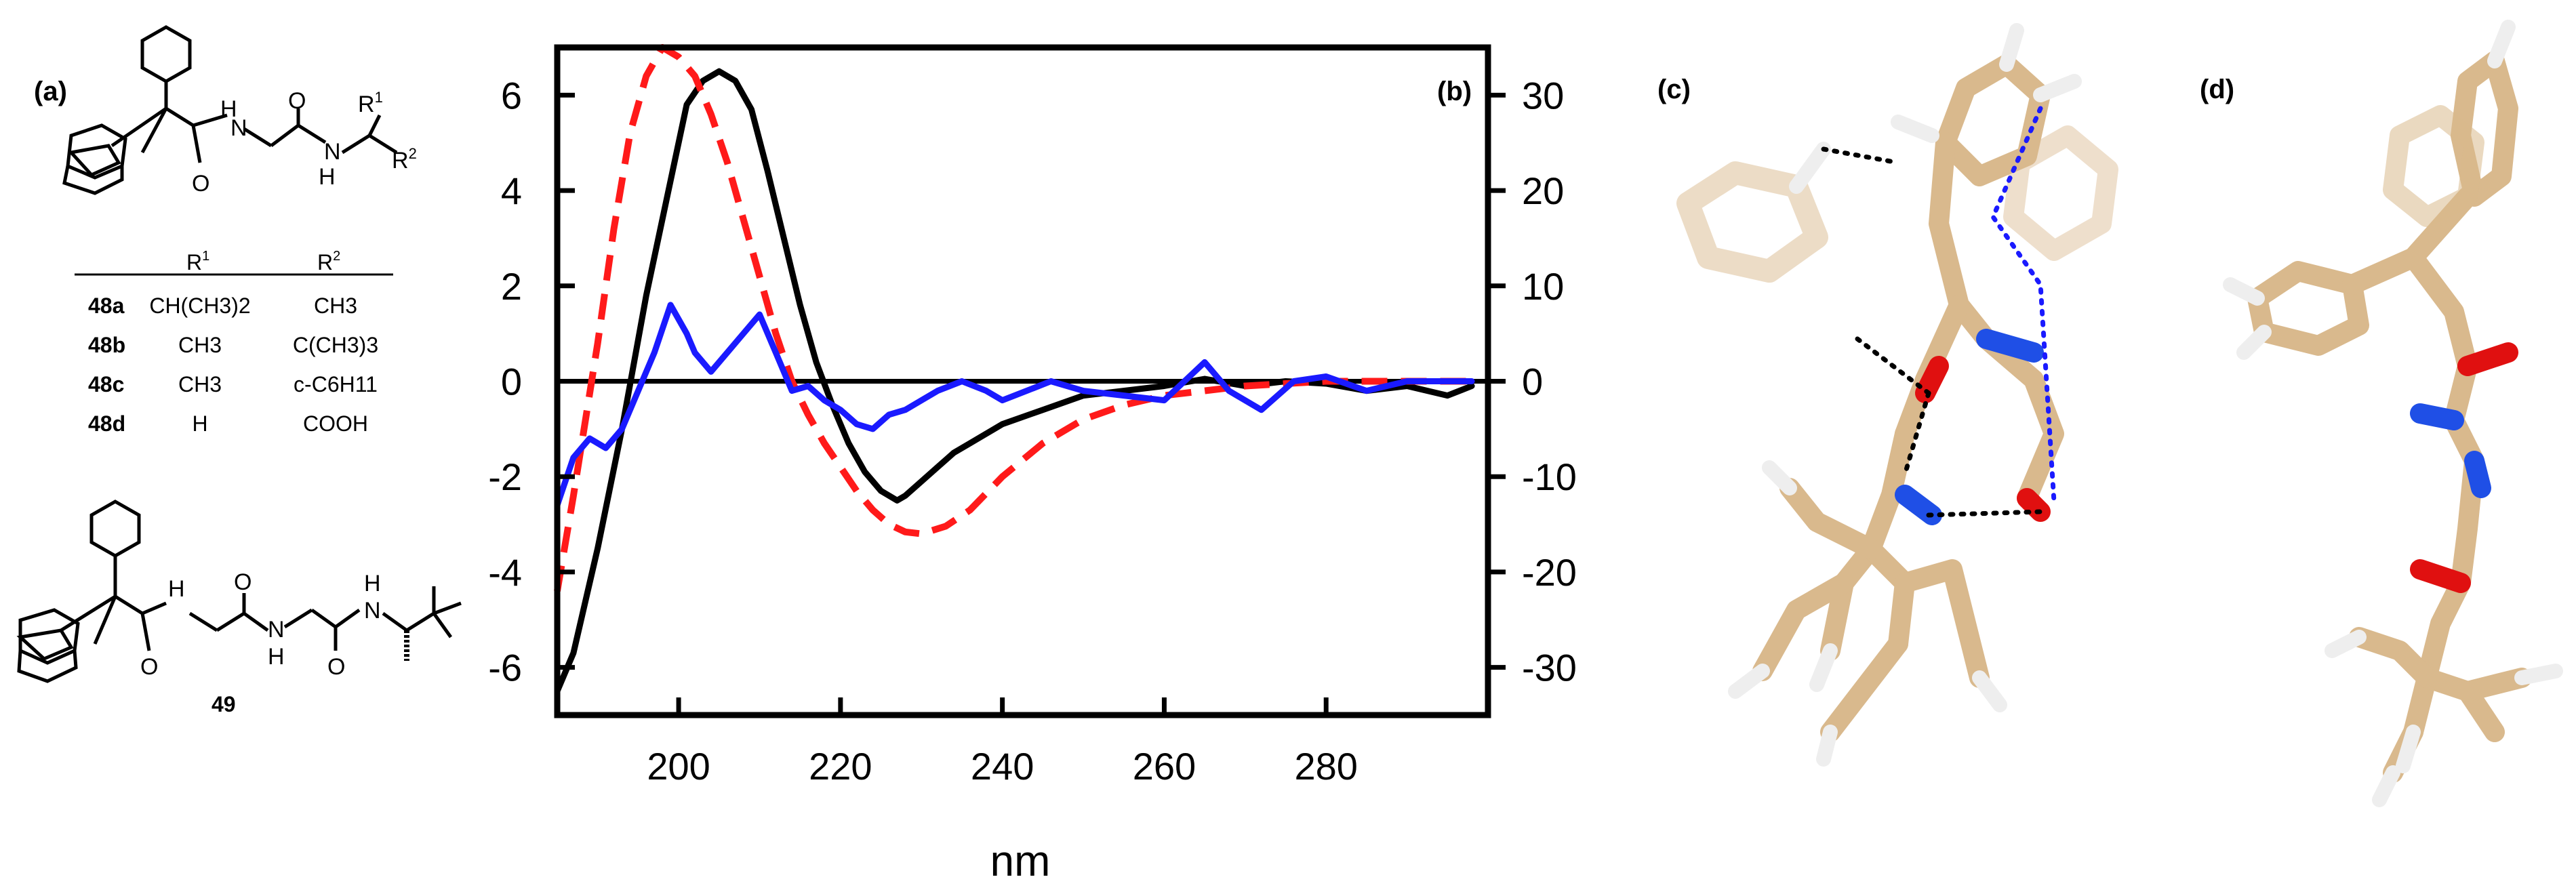  Describe the element at coordinates (106, 345) in the screenshot. I see `compound-id: 48b` at that location.